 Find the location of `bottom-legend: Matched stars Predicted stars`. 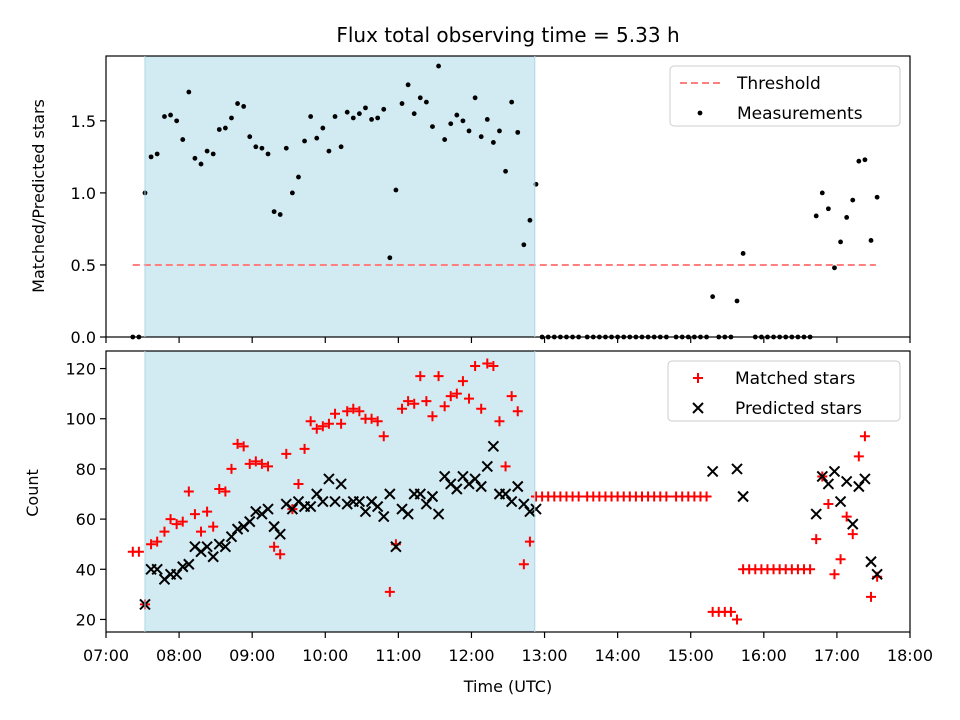

bottom-legend: Matched stars Predicted stars is located at coordinates (784, 391).